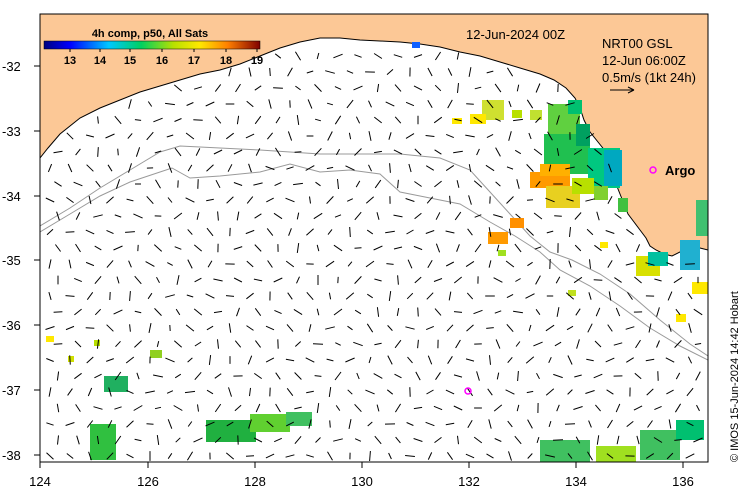 The width and height of the screenshot is (750, 496). Describe the element at coordinates (11, 455) in the screenshot. I see `y-tick-label: -38` at that location.